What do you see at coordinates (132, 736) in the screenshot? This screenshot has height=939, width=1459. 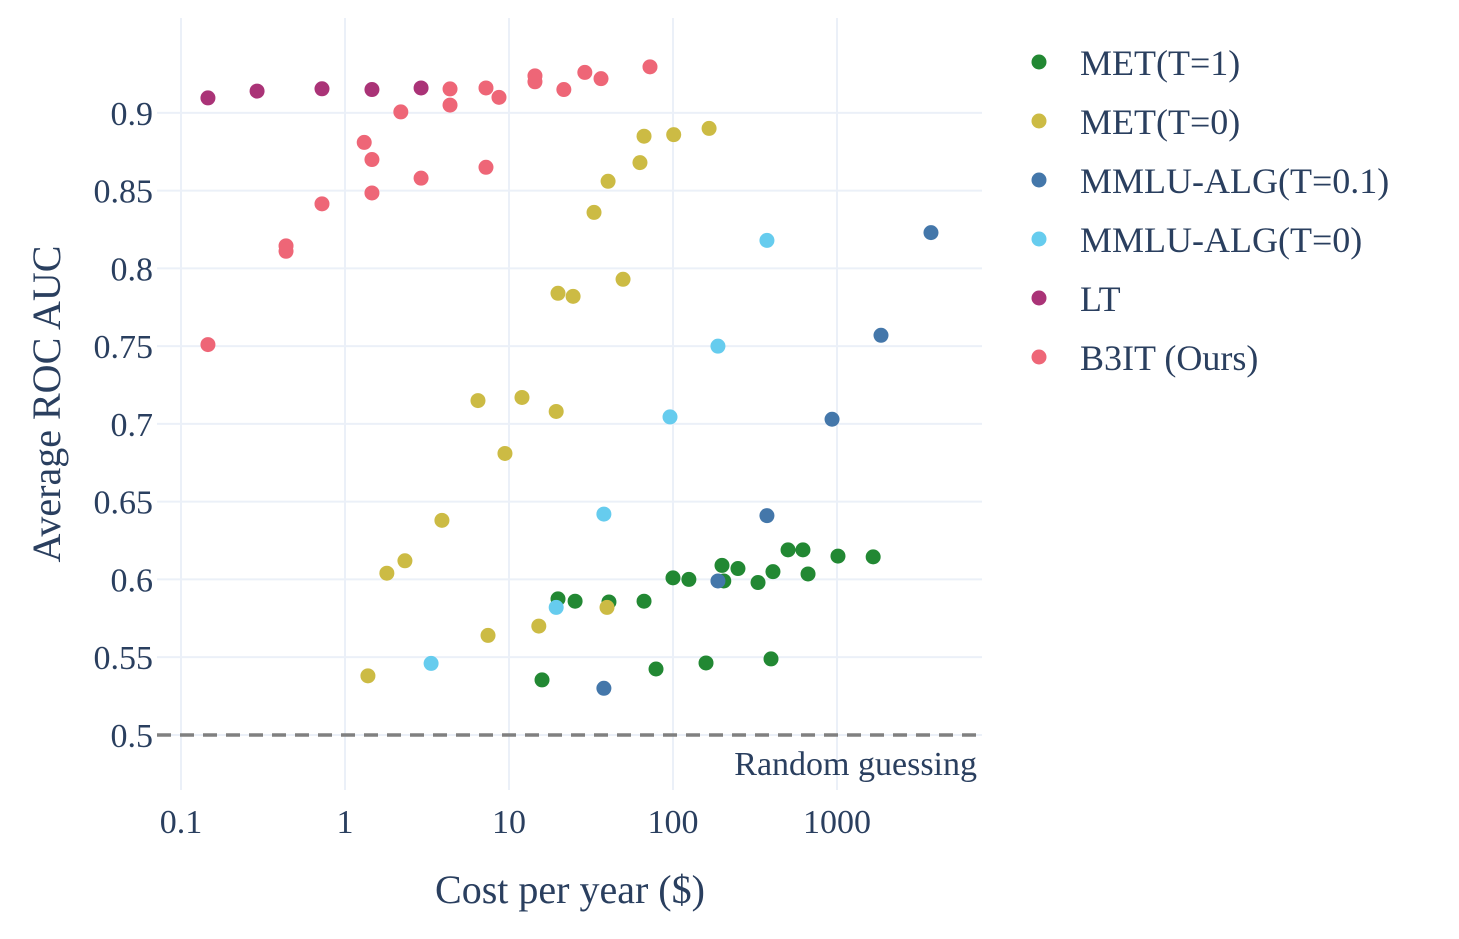 I see `y-tick-label: 0.5` at bounding box center [132, 736].